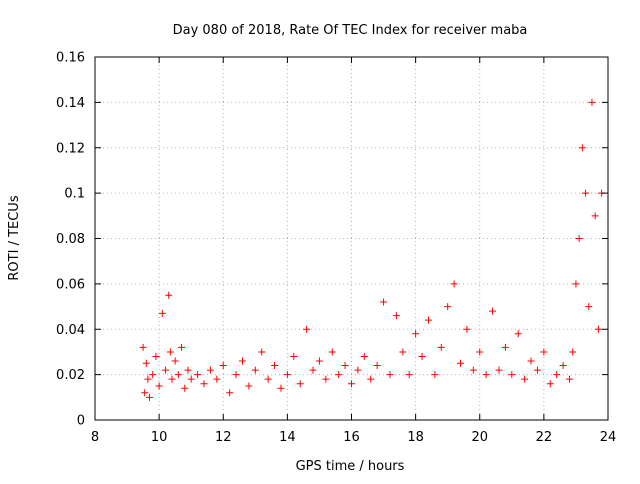  Describe the element at coordinates (351, 437) in the screenshot. I see `x-tick-label: 16` at that location.